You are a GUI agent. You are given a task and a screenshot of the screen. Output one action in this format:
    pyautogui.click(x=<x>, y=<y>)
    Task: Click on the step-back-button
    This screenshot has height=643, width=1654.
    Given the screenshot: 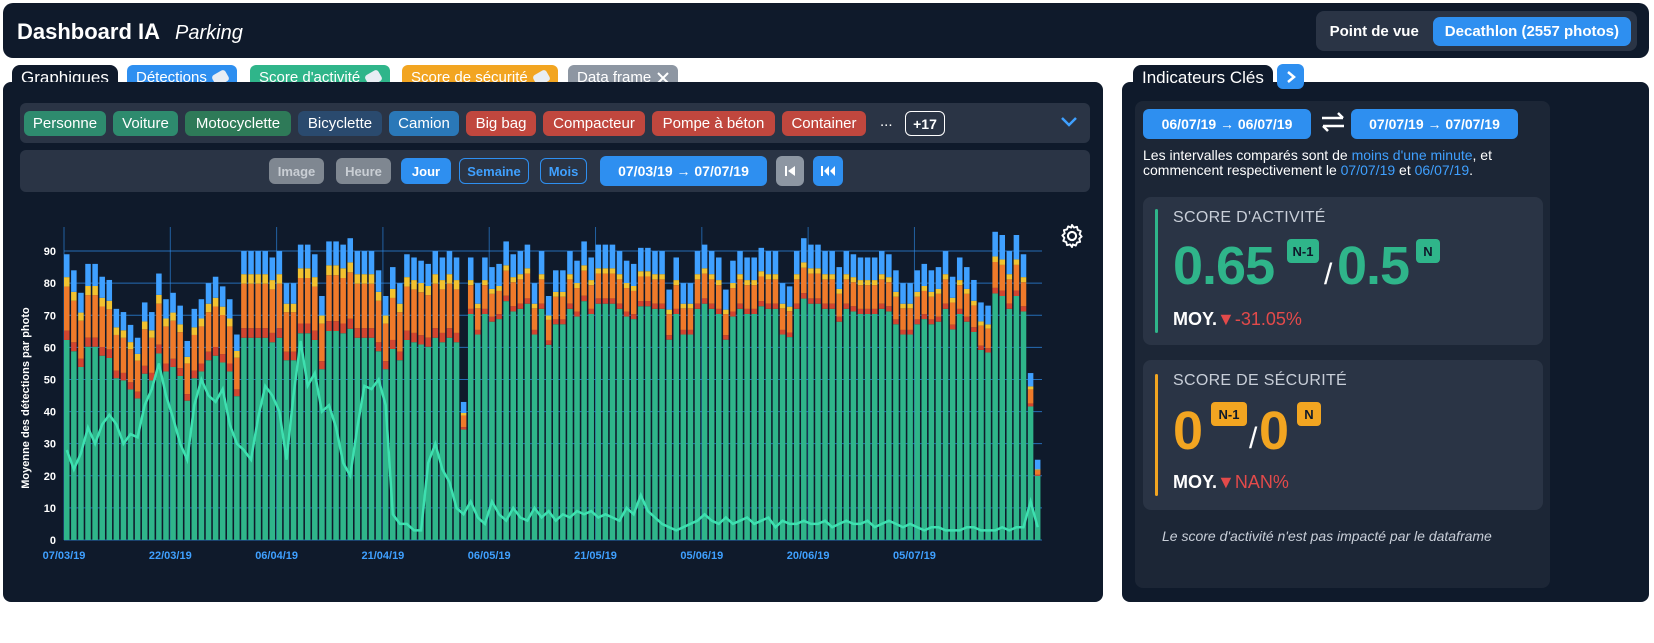 What is the action you would take?
    pyautogui.click(x=790, y=171)
    